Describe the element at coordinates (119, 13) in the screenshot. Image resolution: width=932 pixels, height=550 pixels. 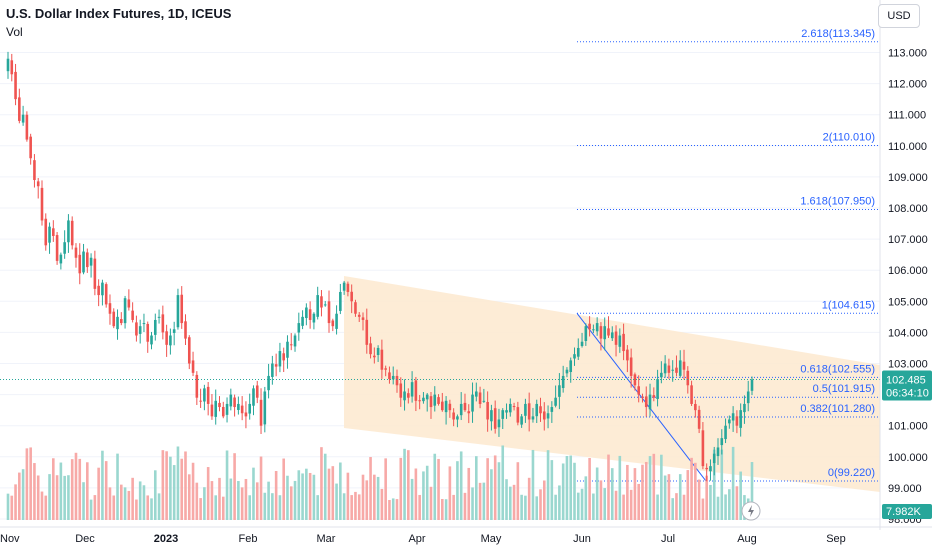
I see `symbol-title: U.S. Dollar Index Futures, 1D, ICEUS` at that location.